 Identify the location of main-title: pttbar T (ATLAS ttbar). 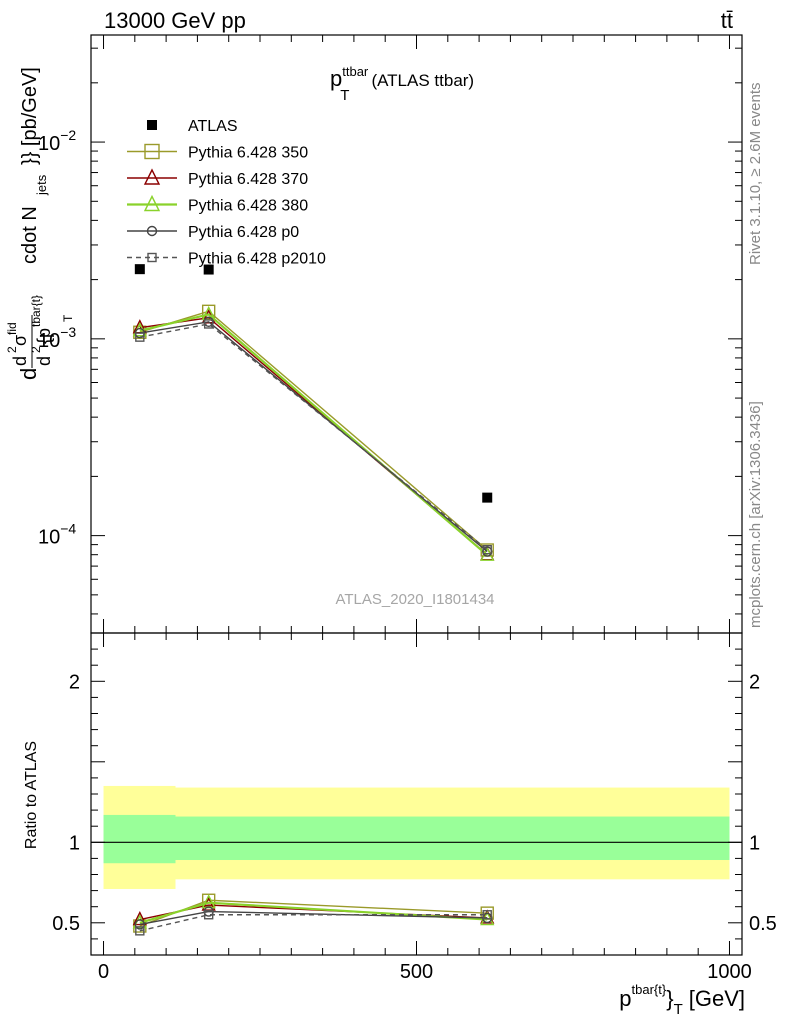
(402, 84).